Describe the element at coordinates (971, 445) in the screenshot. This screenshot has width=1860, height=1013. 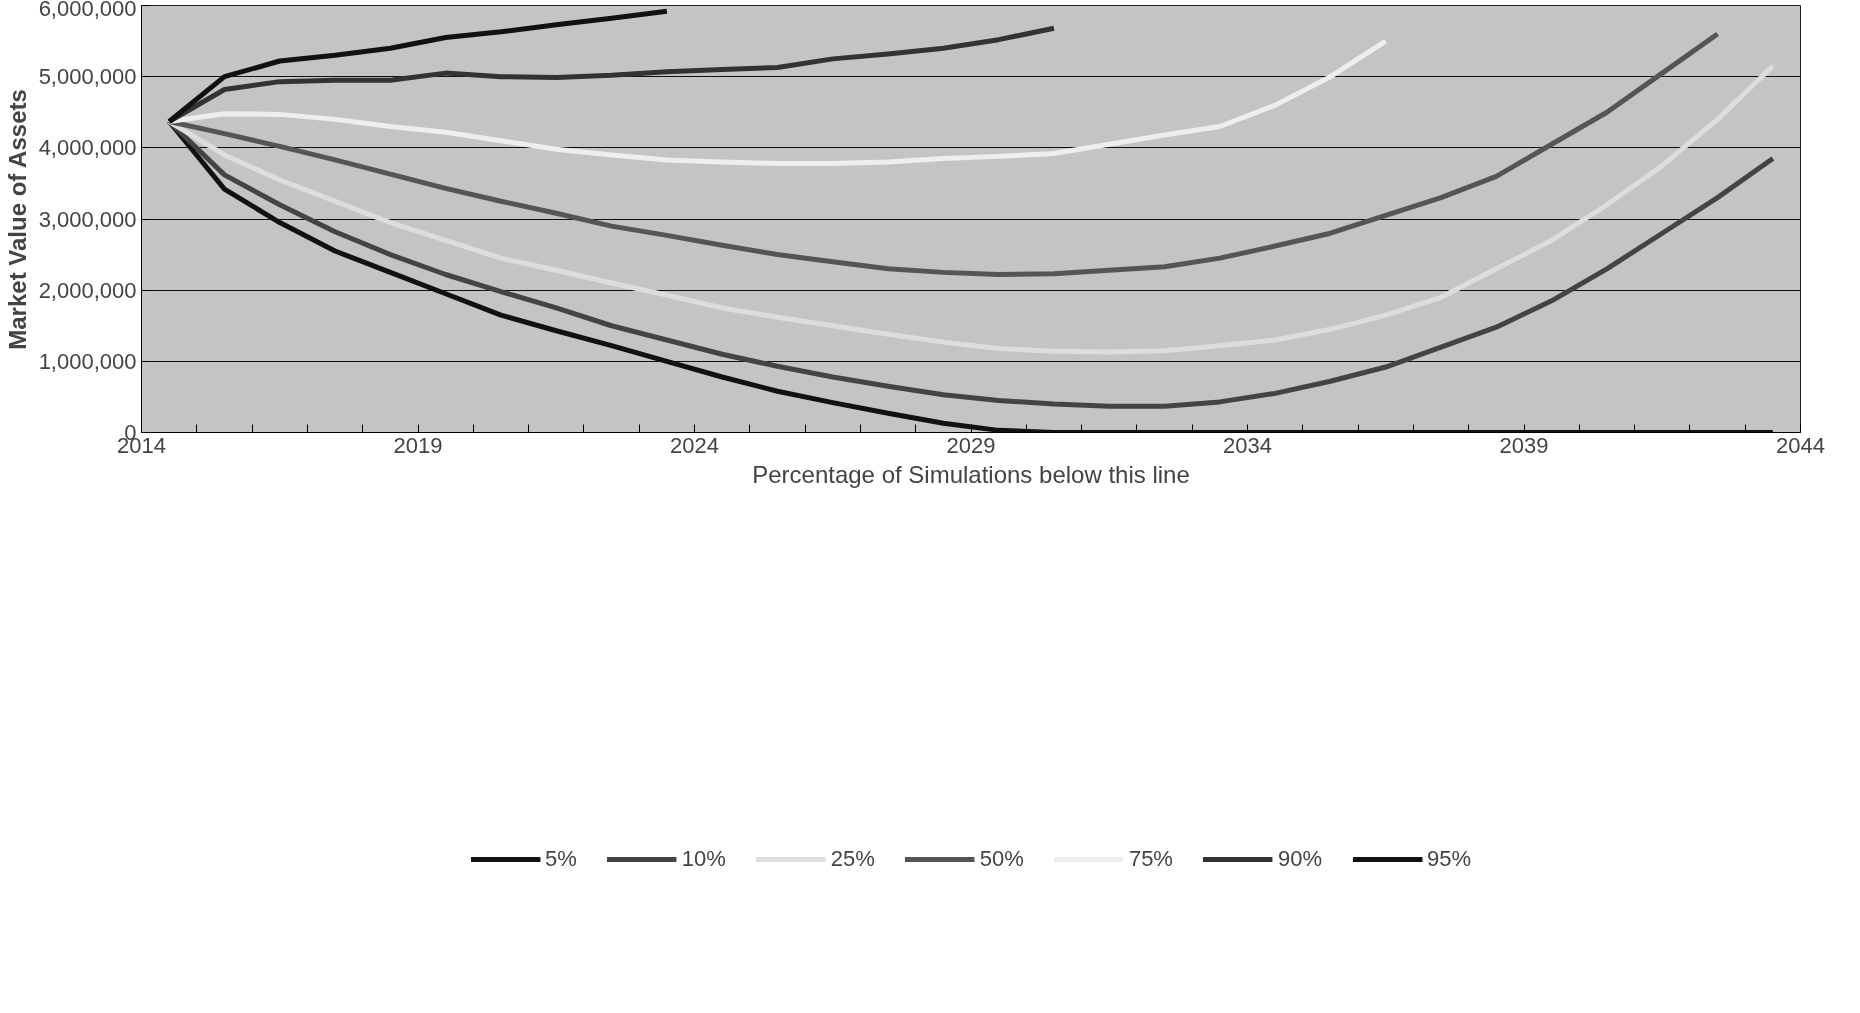
I see `x-tick-label: 2029` at that location.